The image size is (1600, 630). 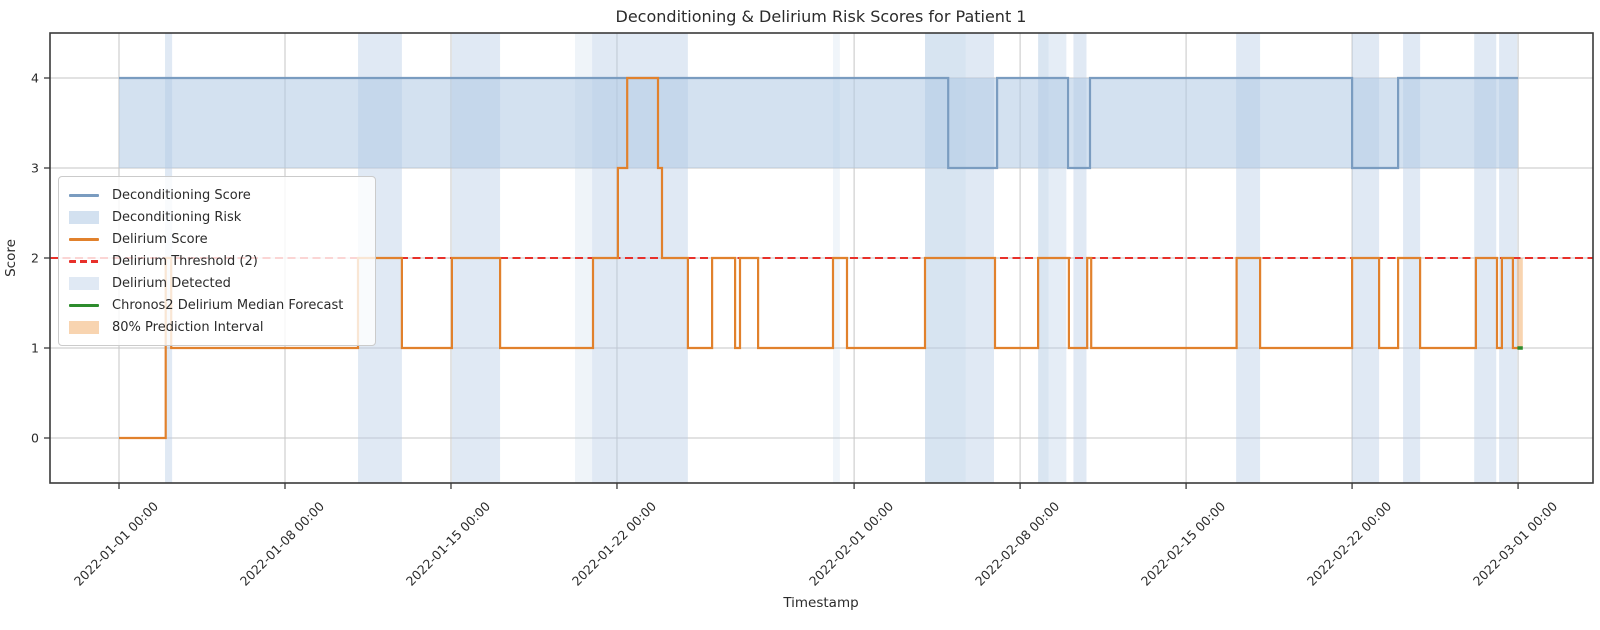 What do you see at coordinates (35, 438) in the screenshot?
I see `y-tick-label: 0` at bounding box center [35, 438].